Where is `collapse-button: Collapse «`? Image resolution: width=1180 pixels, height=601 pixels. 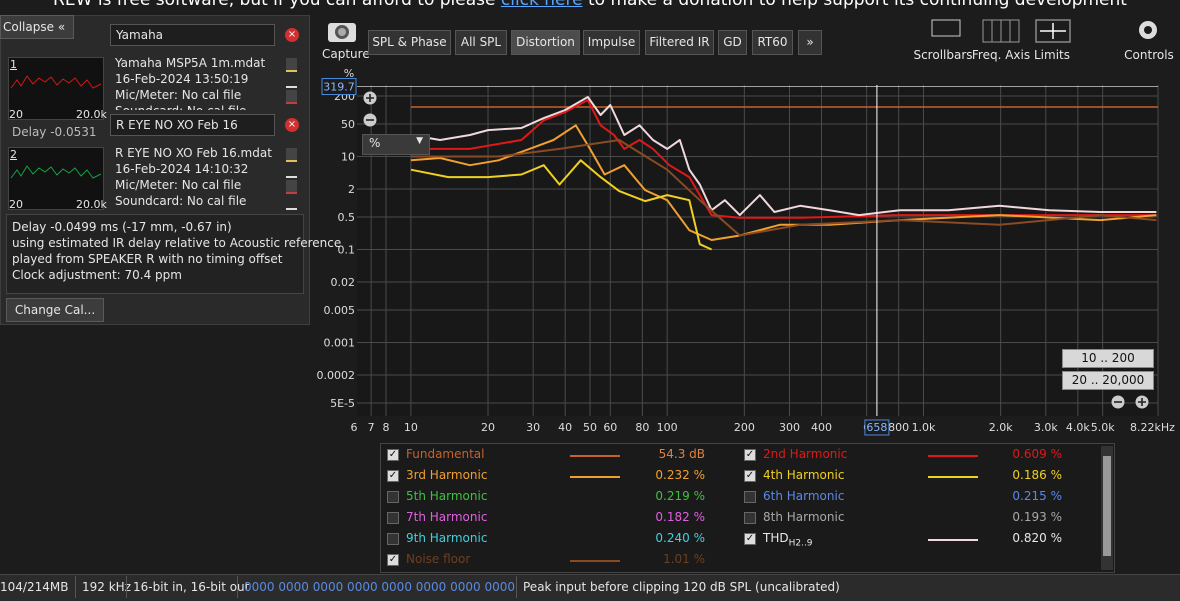 collapse-button: Collapse « is located at coordinates (37, 27).